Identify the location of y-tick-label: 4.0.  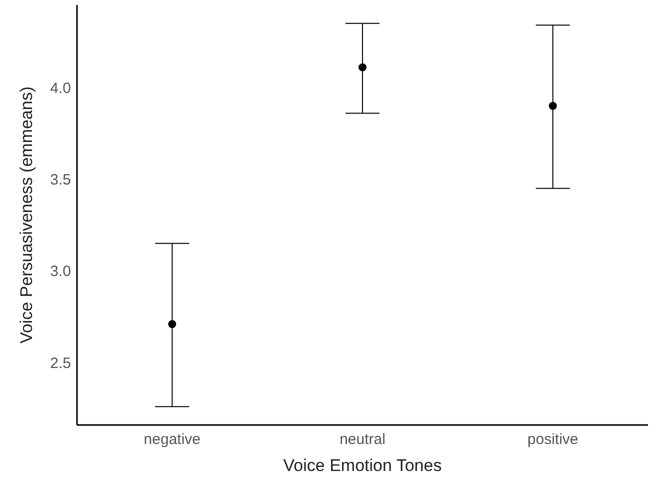
(60, 88).